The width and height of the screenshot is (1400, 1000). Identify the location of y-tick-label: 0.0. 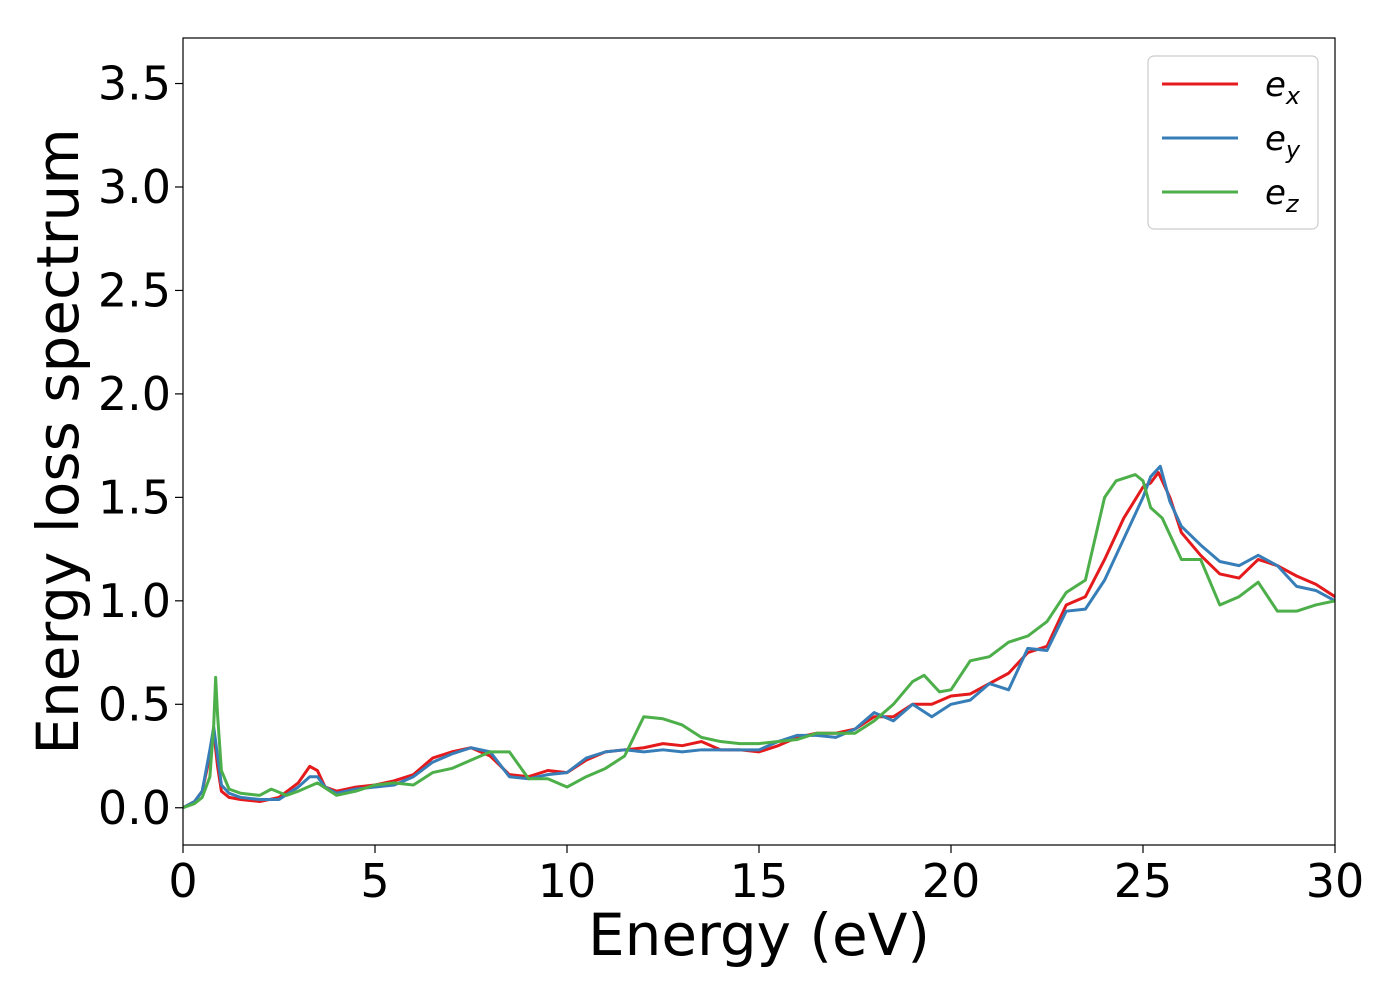
(134, 808).